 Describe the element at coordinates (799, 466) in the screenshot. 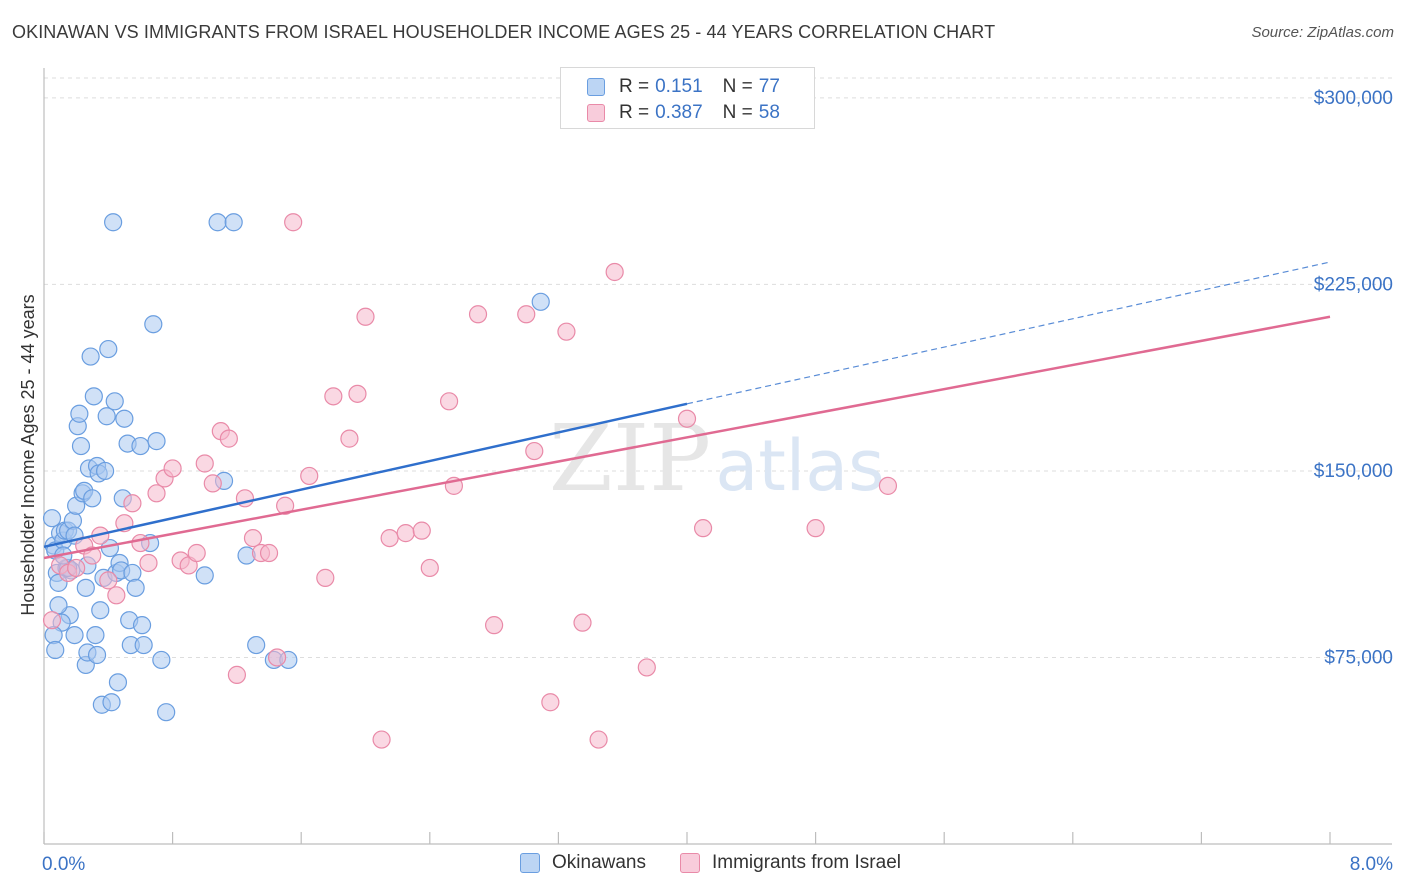

I see `watermark-atlas: atlas` at that location.